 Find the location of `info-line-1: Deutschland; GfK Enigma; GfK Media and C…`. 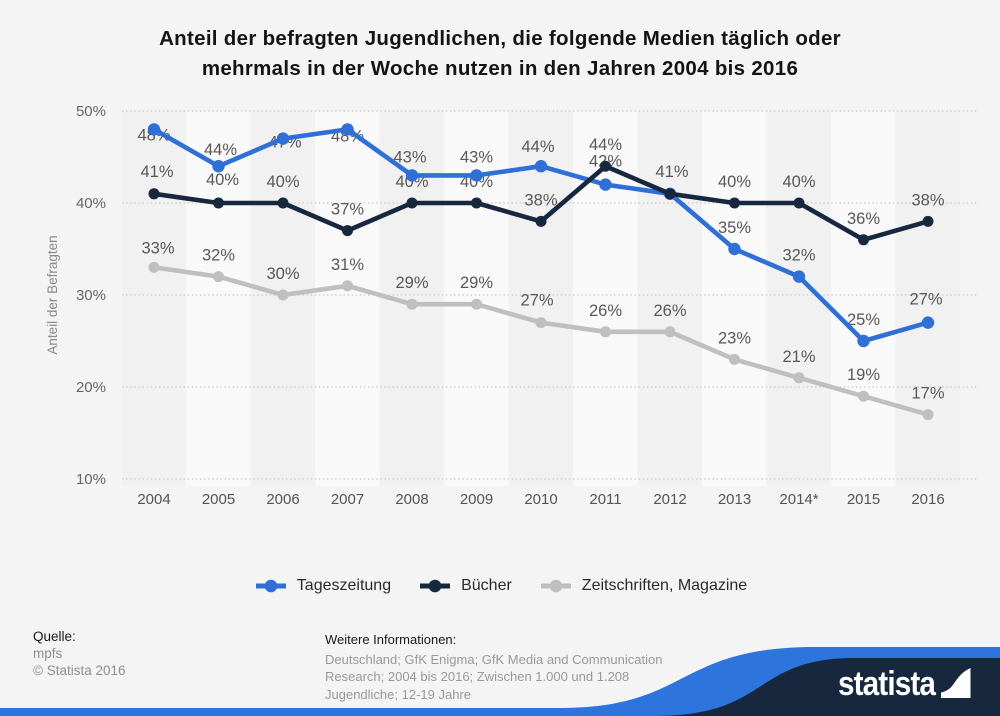

info-line-1: Deutschland; GfK Enigma; GfK Media and C… is located at coordinates (494, 659).